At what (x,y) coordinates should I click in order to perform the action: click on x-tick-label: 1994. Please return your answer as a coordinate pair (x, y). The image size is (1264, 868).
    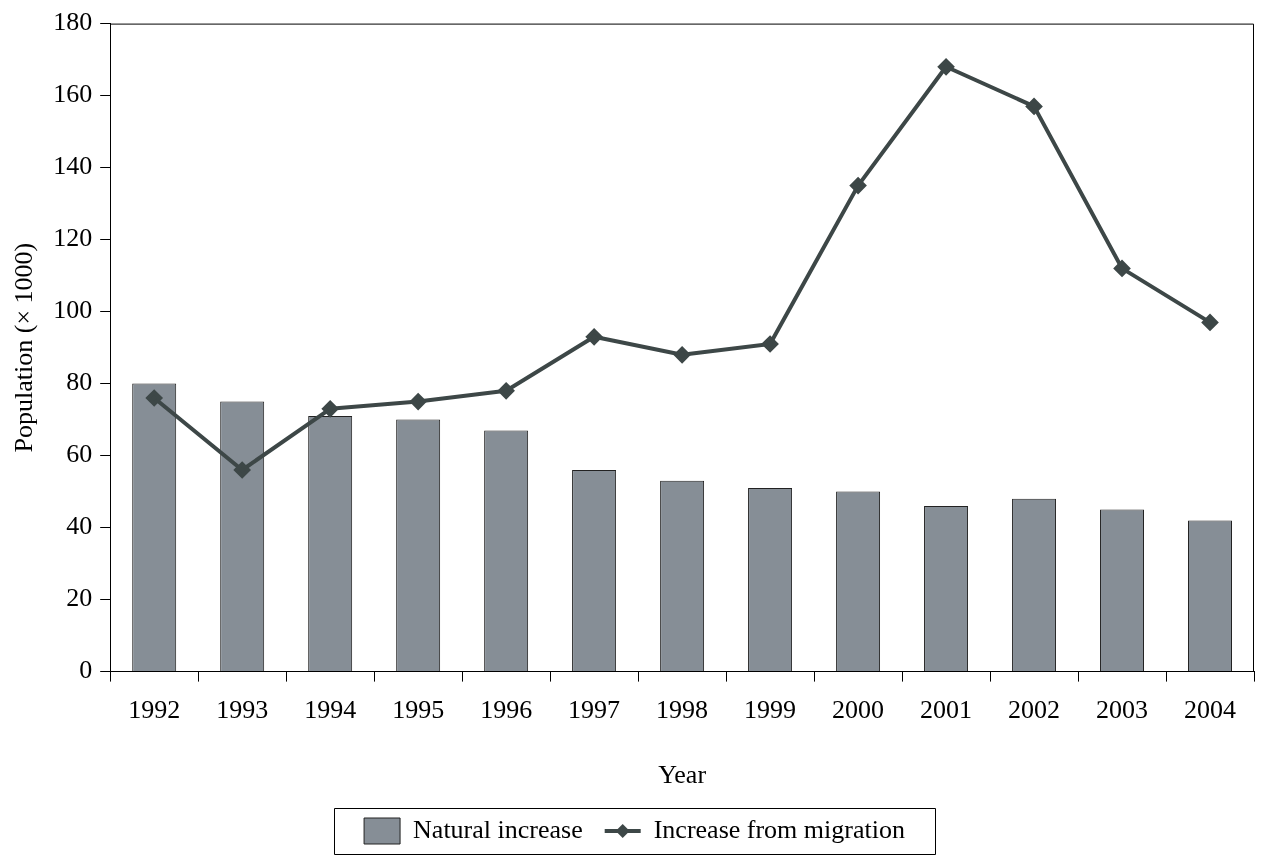
    Looking at the image, I should click on (330, 710).